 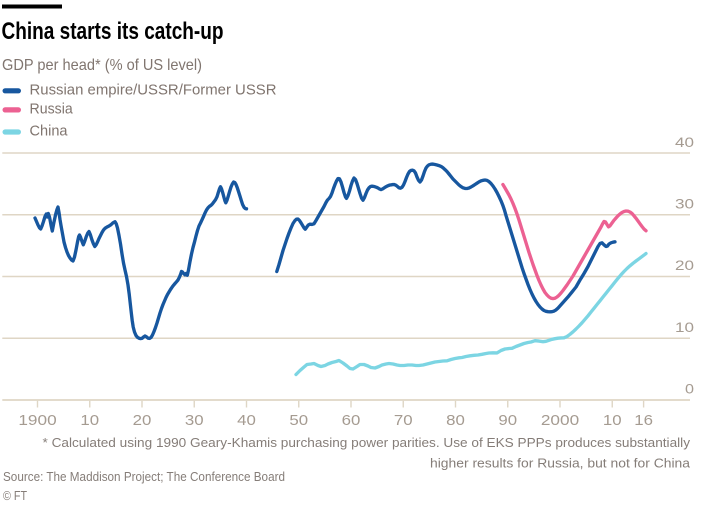 What do you see at coordinates (507, 420) in the screenshot?
I see `svg-text: 90` at bounding box center [507, 420].